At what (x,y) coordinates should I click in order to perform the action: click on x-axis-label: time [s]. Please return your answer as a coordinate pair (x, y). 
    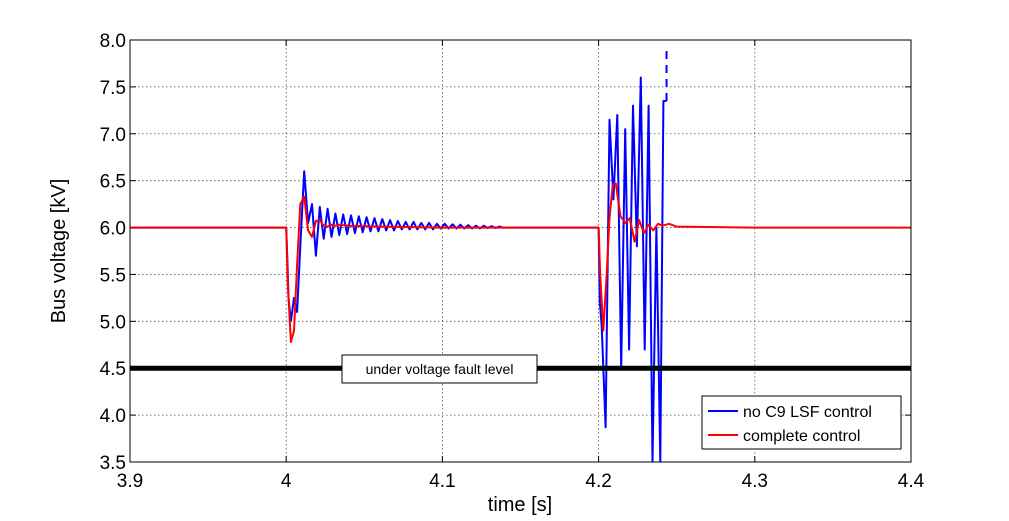
    Looking at the image, I should click on (520, 505).